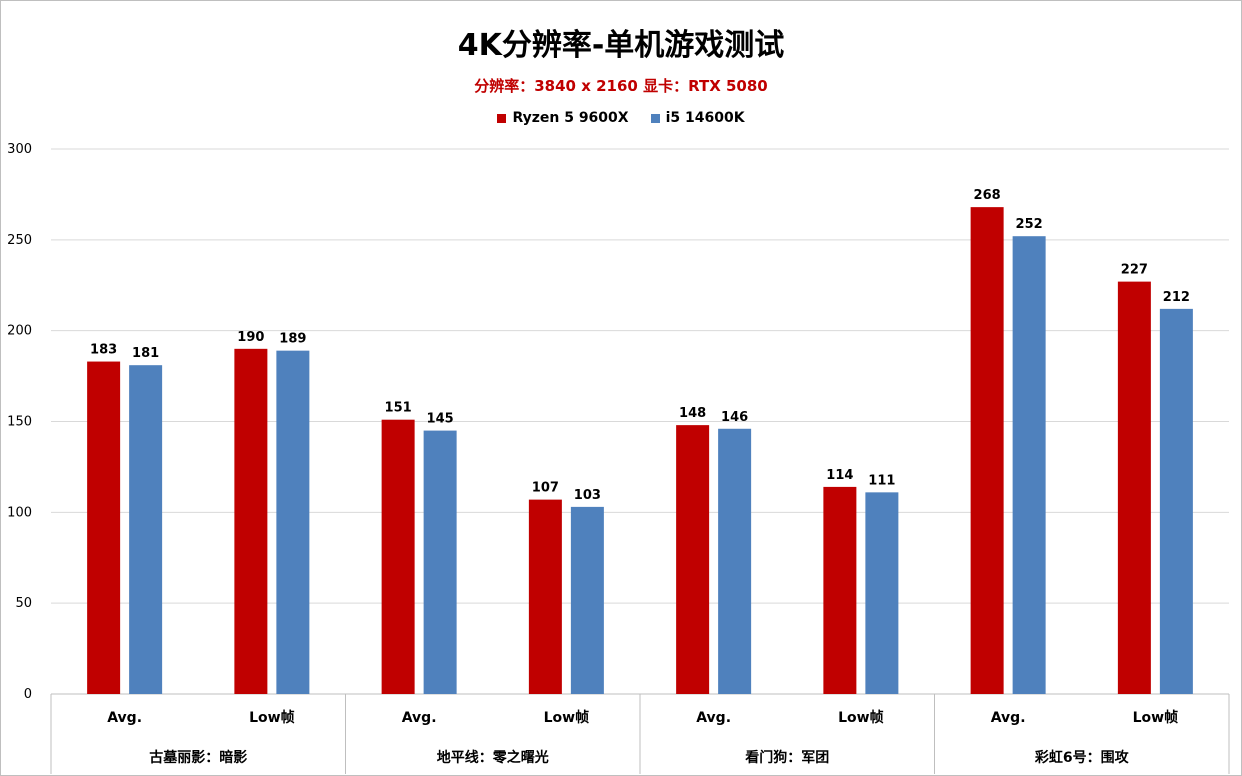  I want to click on chart-title: 4K分辨率-单机游戏测试, so click(621, 45).